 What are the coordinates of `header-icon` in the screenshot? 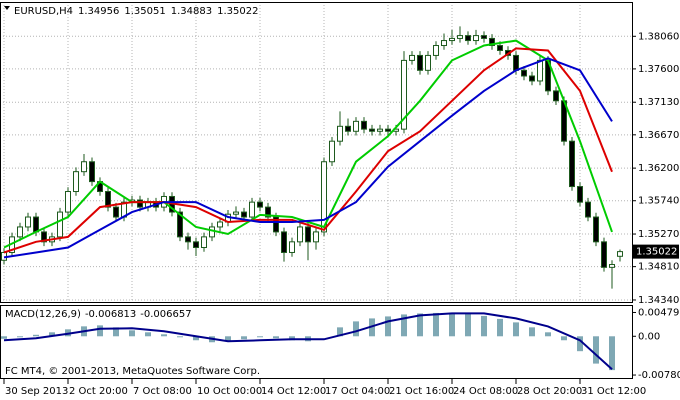 It's located at (7, 8).